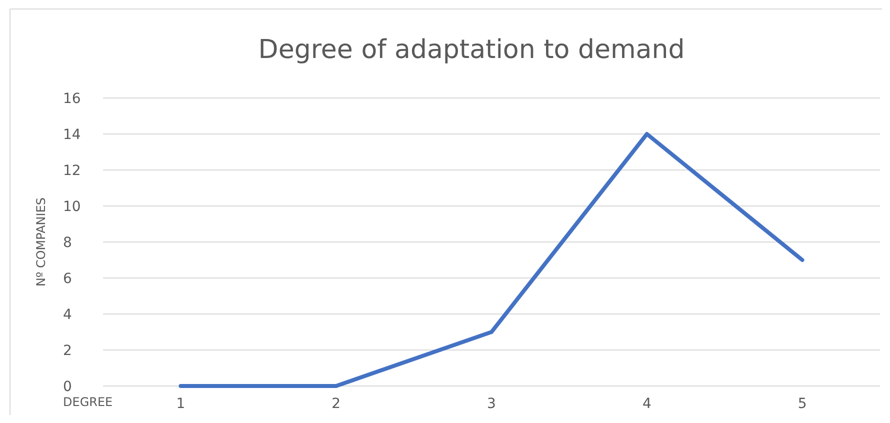 This screenshot has height=423, width=890. What do you see at coordinates (72, 206) in the screenshot?
I see `y-tick-label: 10` at bounding box center [72, 206].